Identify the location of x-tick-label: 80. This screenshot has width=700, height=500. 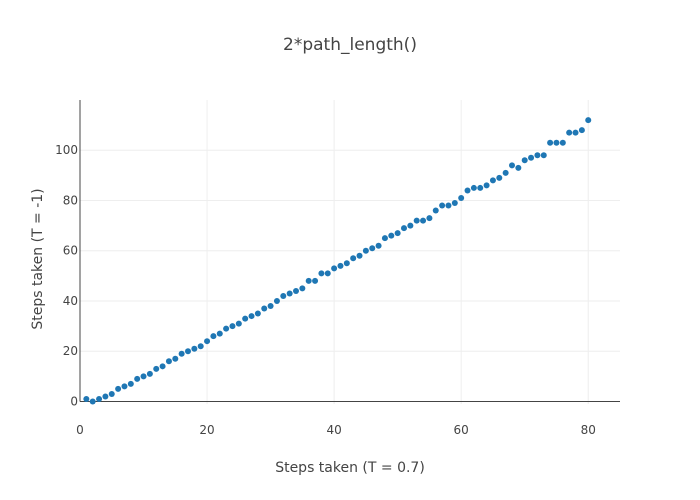
(588, 430).